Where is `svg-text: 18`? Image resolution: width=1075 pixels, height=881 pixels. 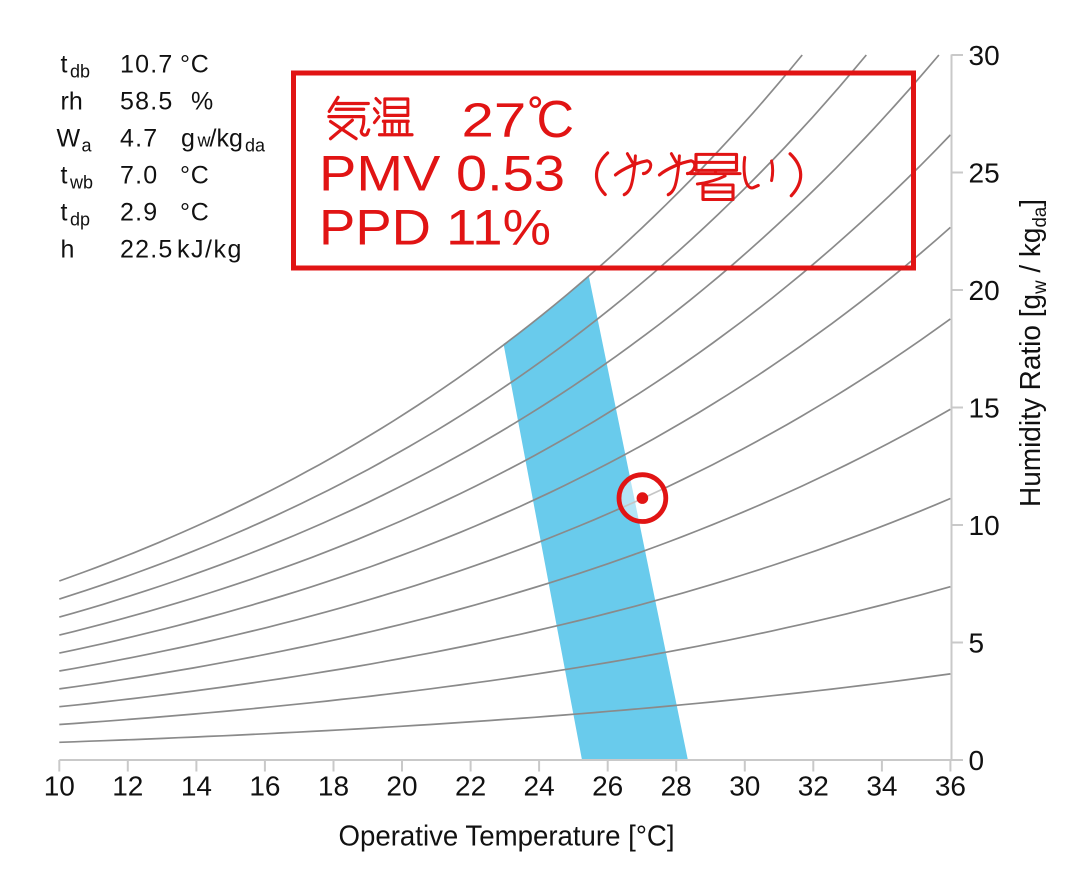
svg-text: 18 is located at coordinates (333, 786).